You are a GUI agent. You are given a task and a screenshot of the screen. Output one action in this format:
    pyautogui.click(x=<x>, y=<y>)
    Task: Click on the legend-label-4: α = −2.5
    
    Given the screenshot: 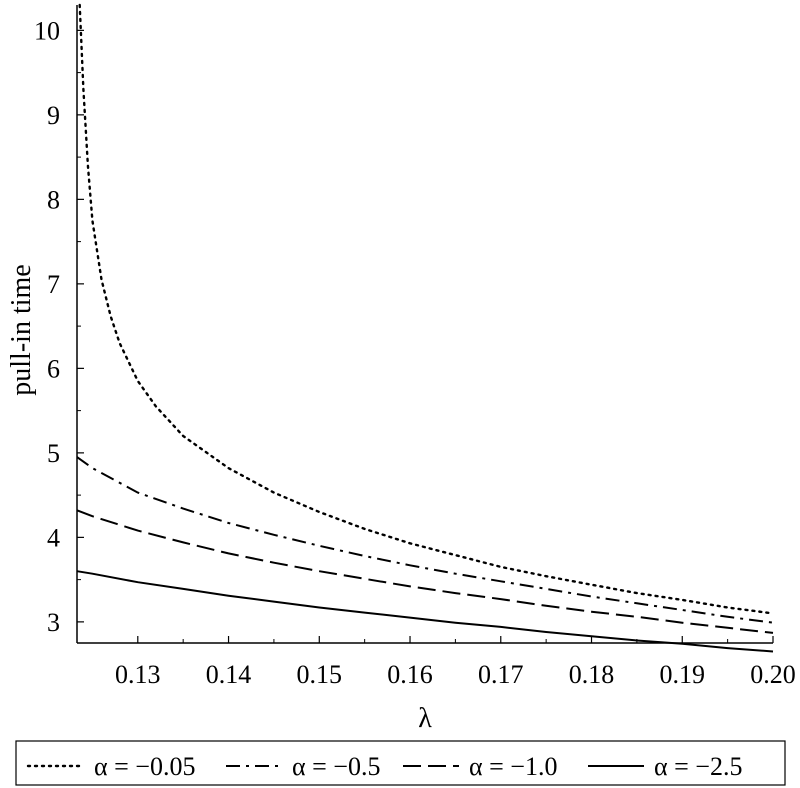 What is the action you would take?
    pyautogui.click(x=698, y=766)
    